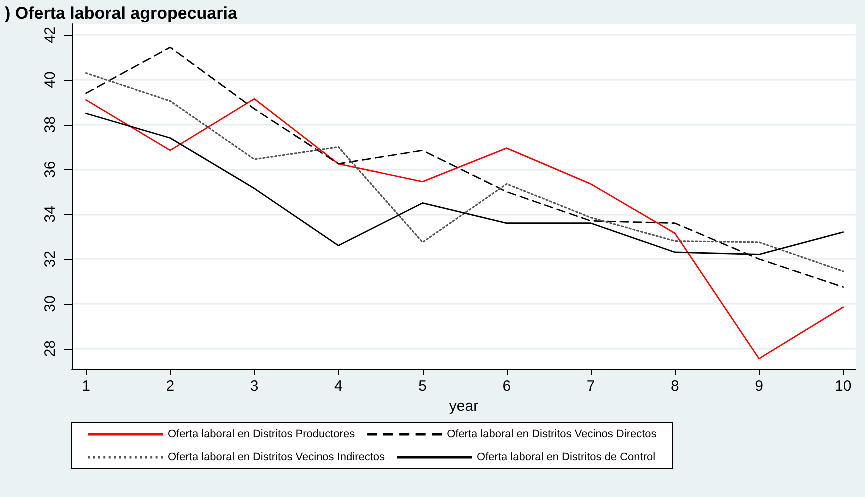 The image size is (865, 497). I want to click on y-tick-label: 40, so click(50, 80).